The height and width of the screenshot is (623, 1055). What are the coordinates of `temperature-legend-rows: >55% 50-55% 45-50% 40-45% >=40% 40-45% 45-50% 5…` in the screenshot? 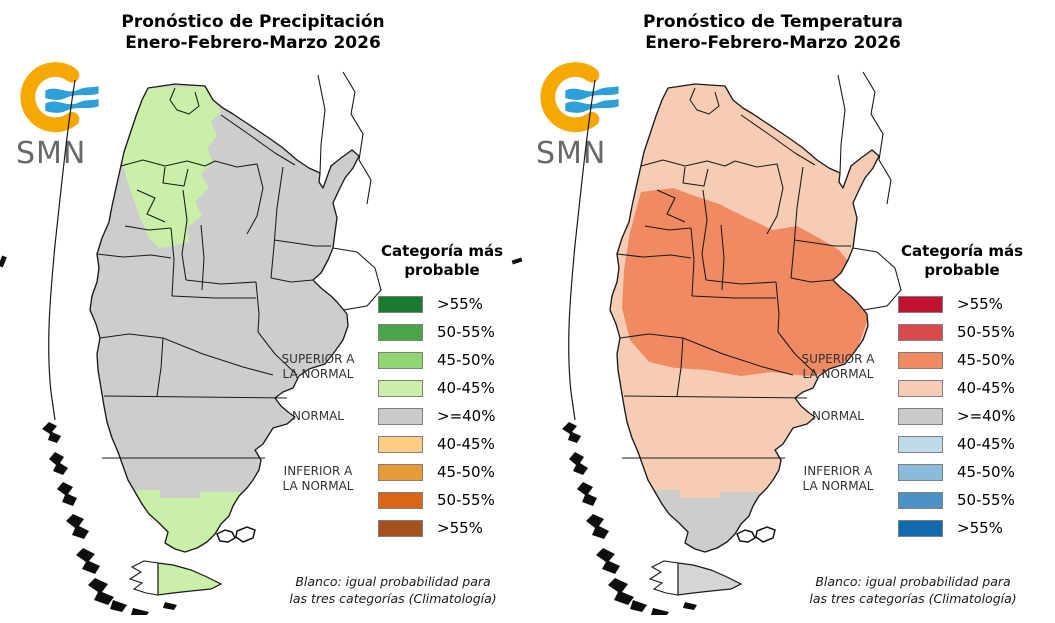 It's located at (973, 421).